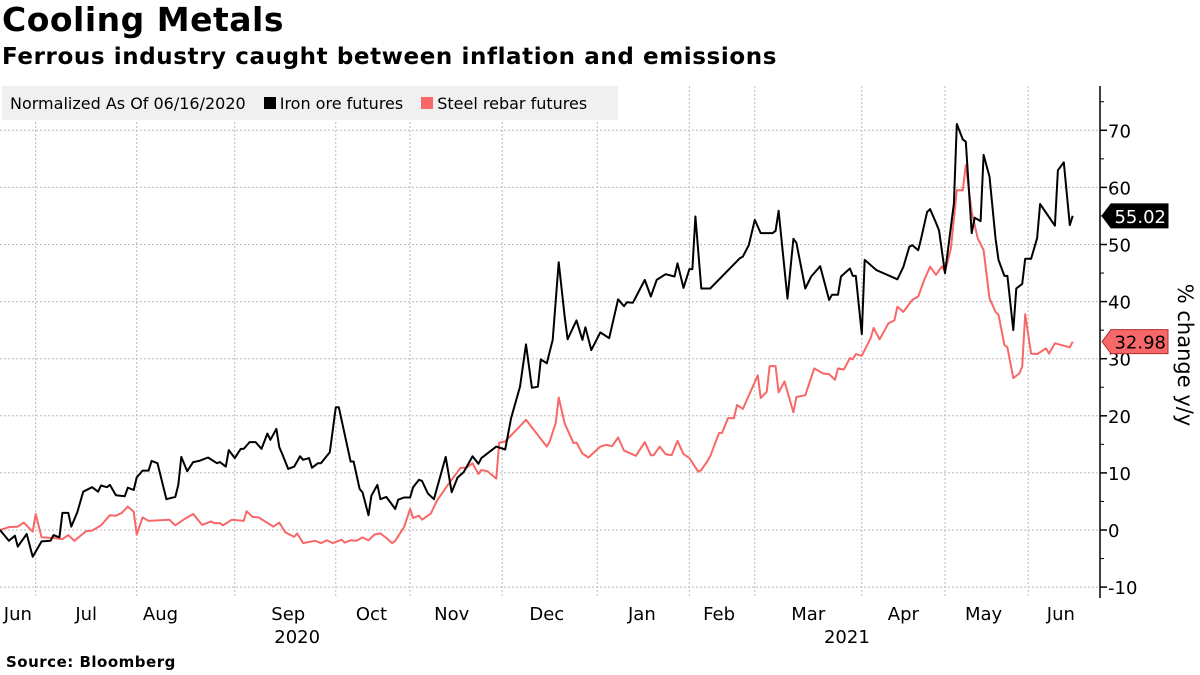 This screenshot has width=1200, height=675. I want to click on y-tick-label: 50, so click(1119, 246).